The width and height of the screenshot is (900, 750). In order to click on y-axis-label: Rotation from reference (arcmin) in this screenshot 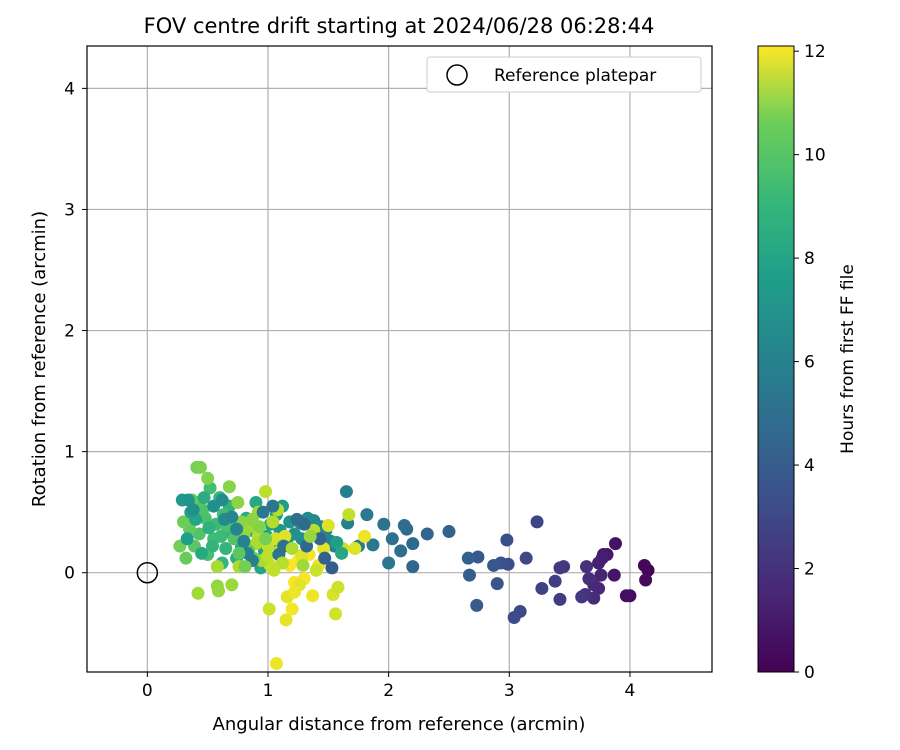, I will do `click(39, 359)`.